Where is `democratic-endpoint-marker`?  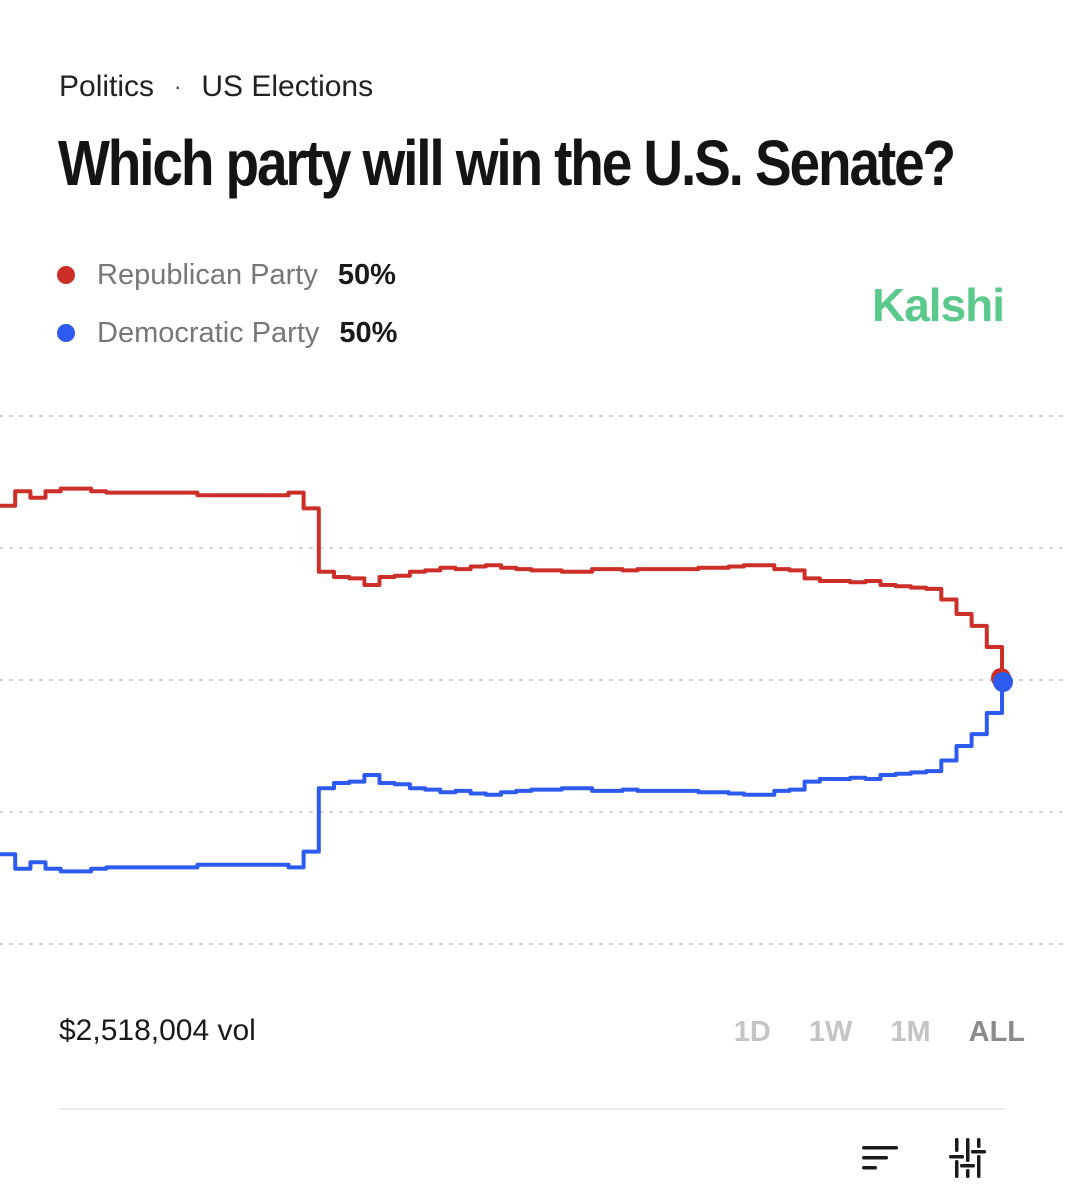 democratic-endpoint-marker is located at coordinates (1003, 682).